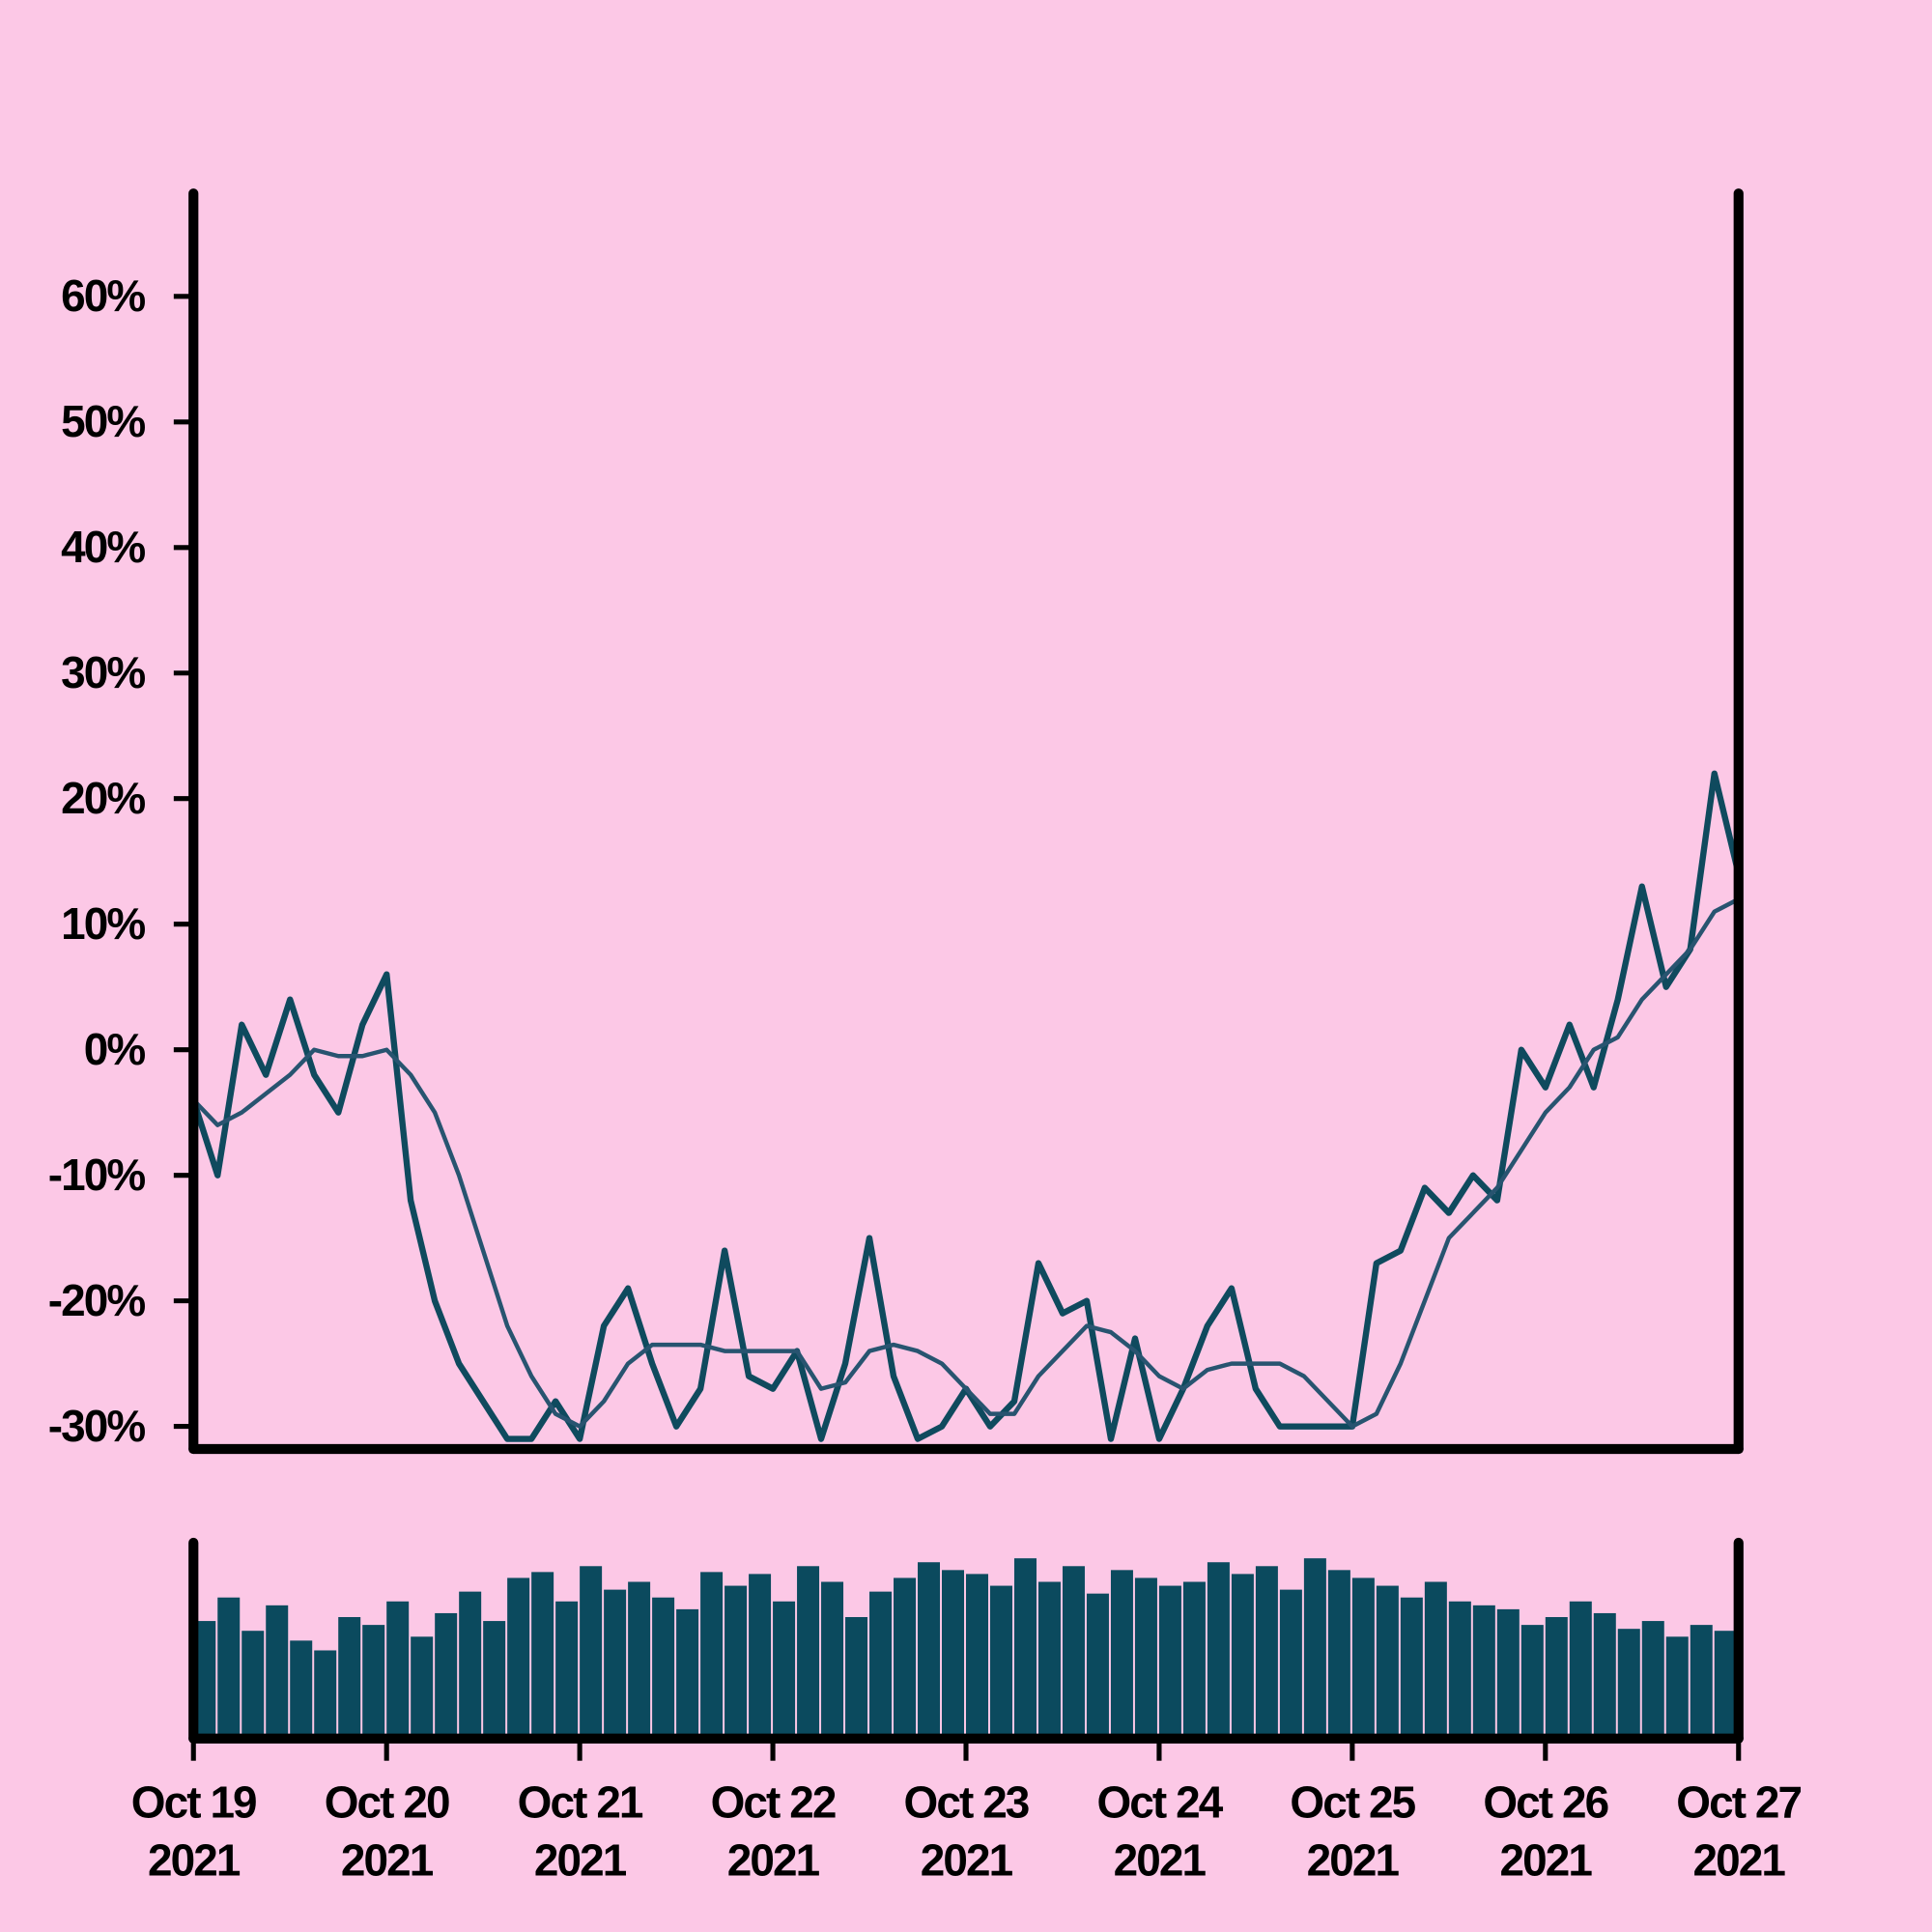 The width and height of the screenshot is (1932, 1932). Describe the element at coordinates (103, 547) in the screenshot. I see `y-tick-label: 40%` at that location.